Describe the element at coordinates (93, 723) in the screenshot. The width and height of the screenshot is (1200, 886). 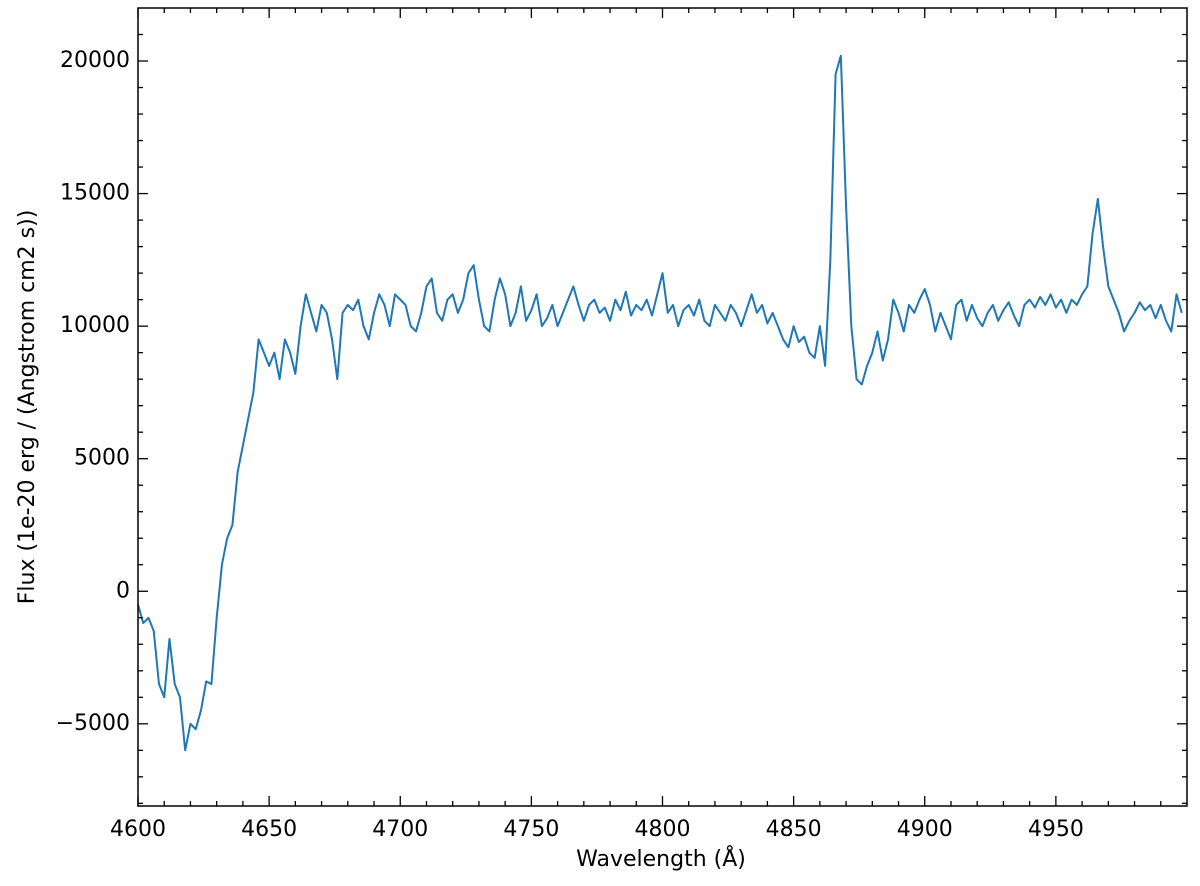
I see `y-tick-label: −5000` at that location.